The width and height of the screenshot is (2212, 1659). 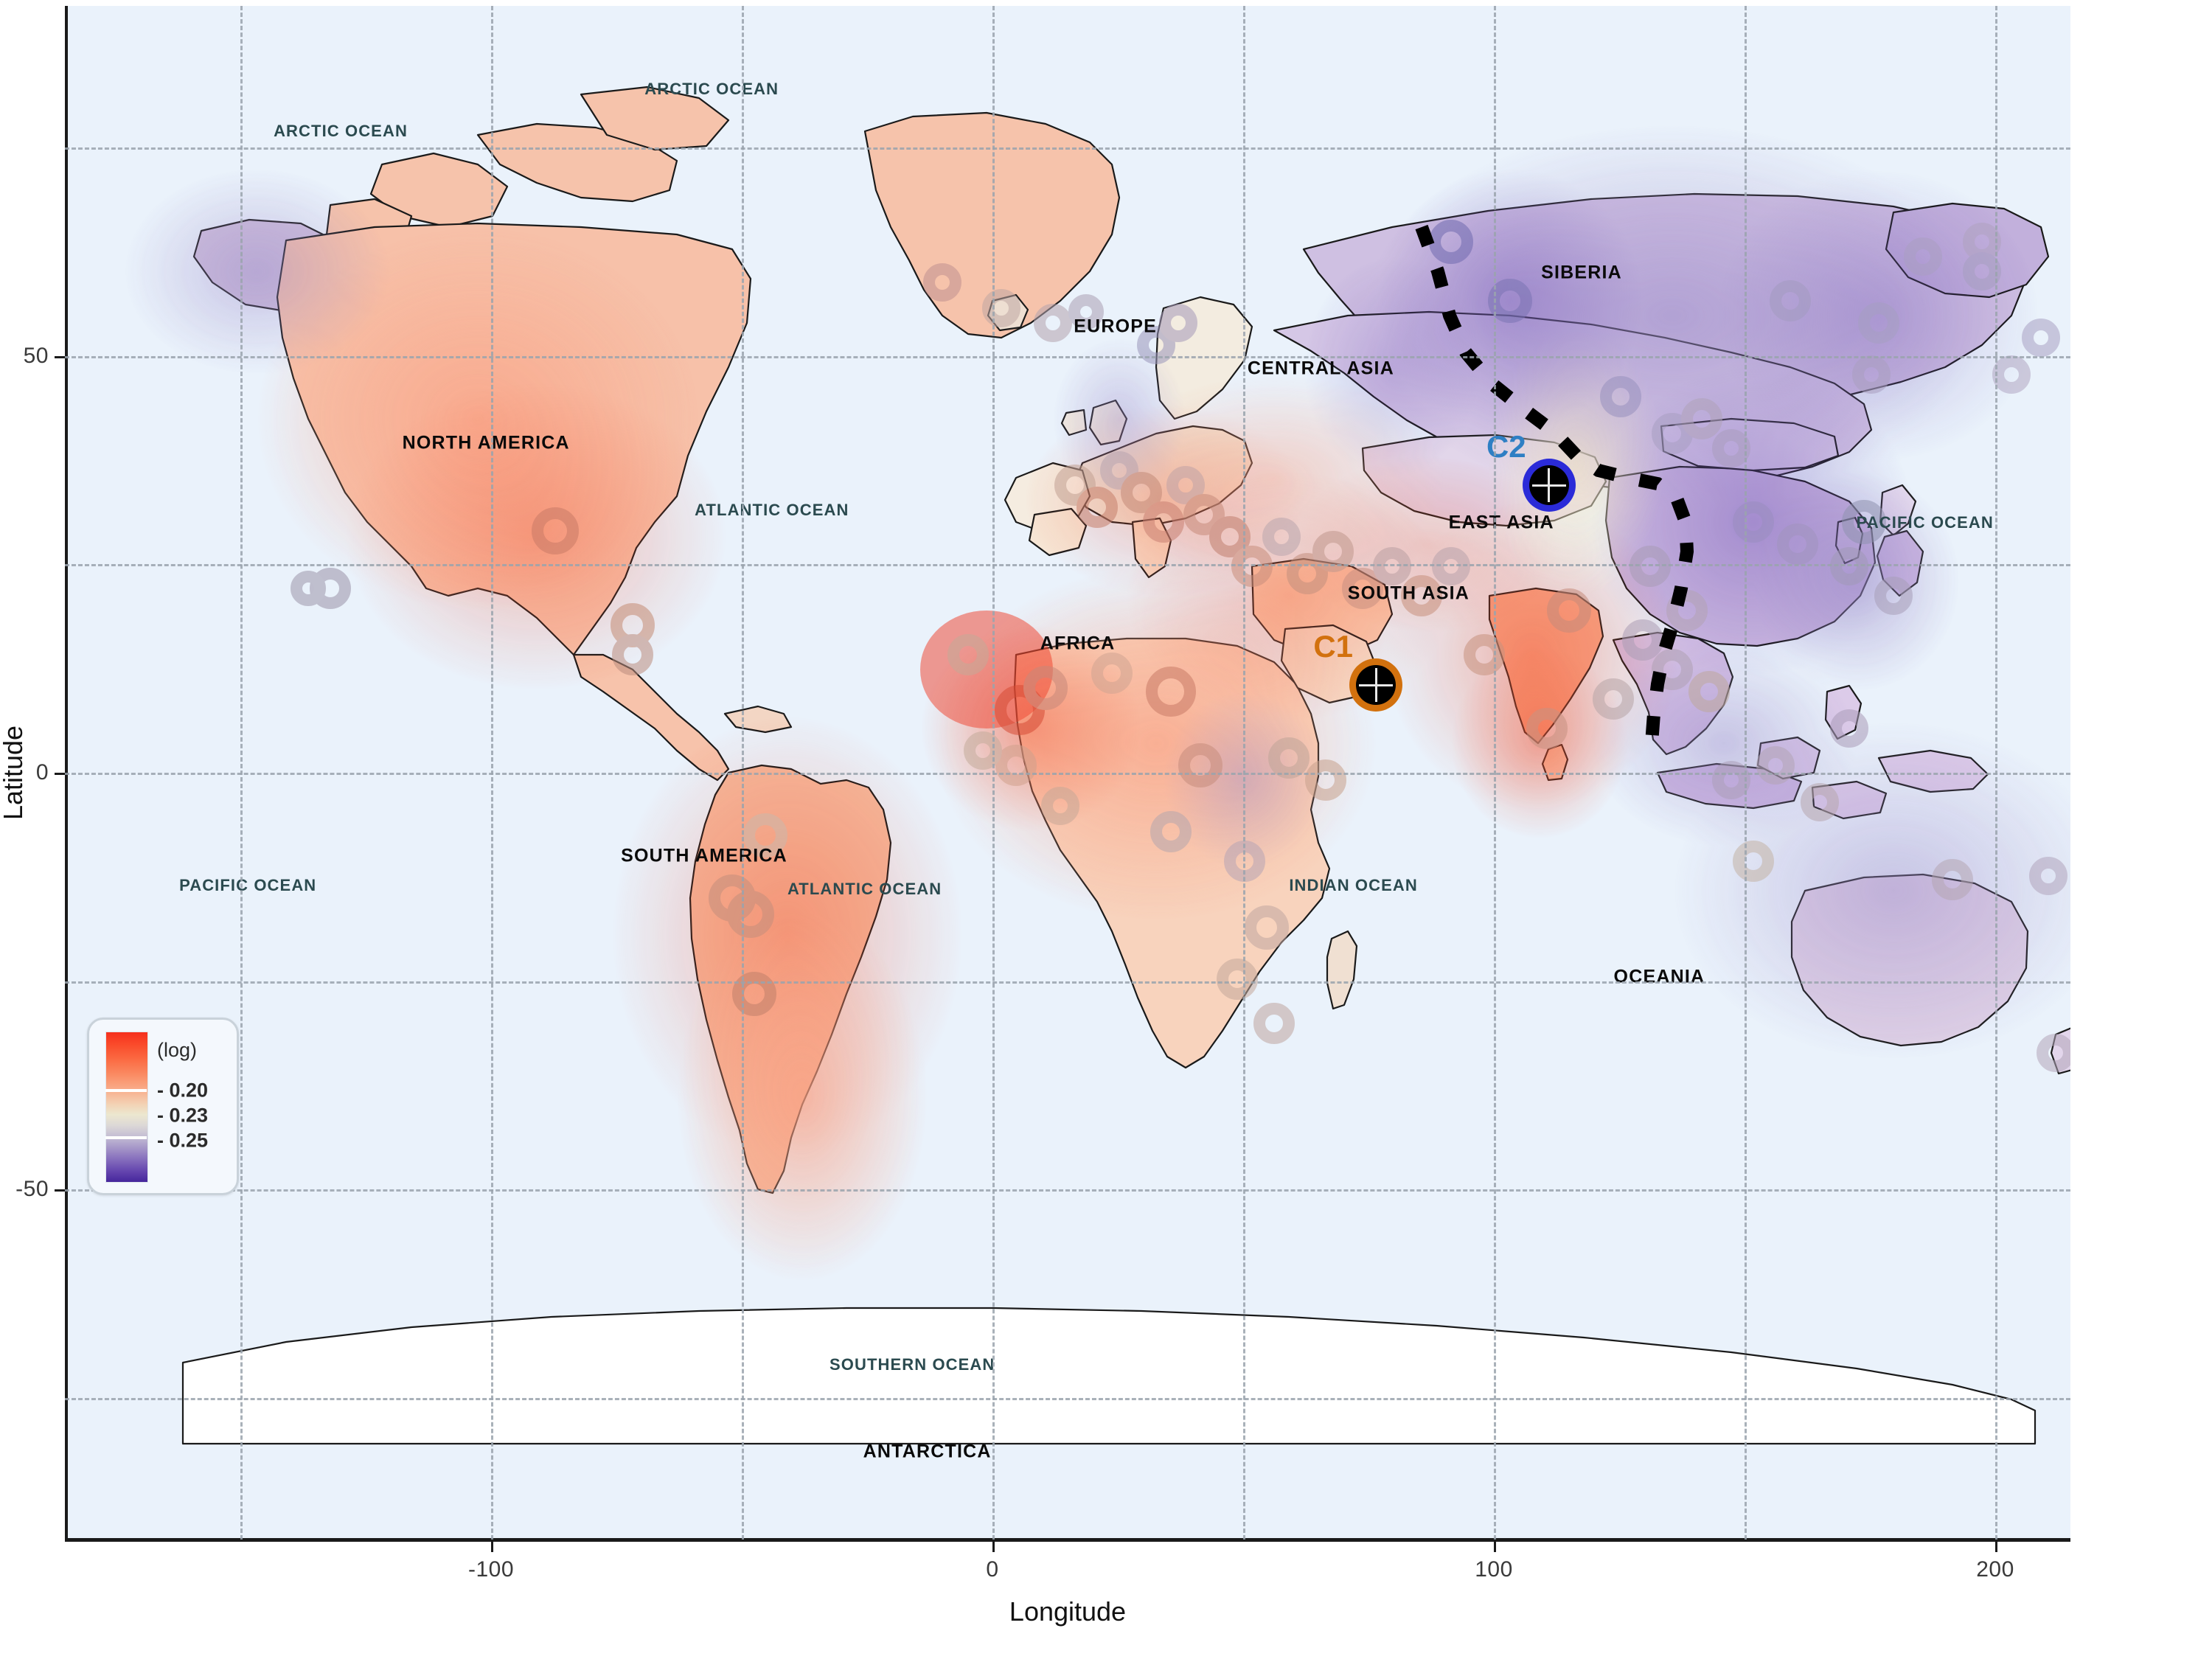 What do you see at coordinates (1995, 1569) in the screenshot?
I see `x-tick-label: 200` at bounding box center [1995, 1569].